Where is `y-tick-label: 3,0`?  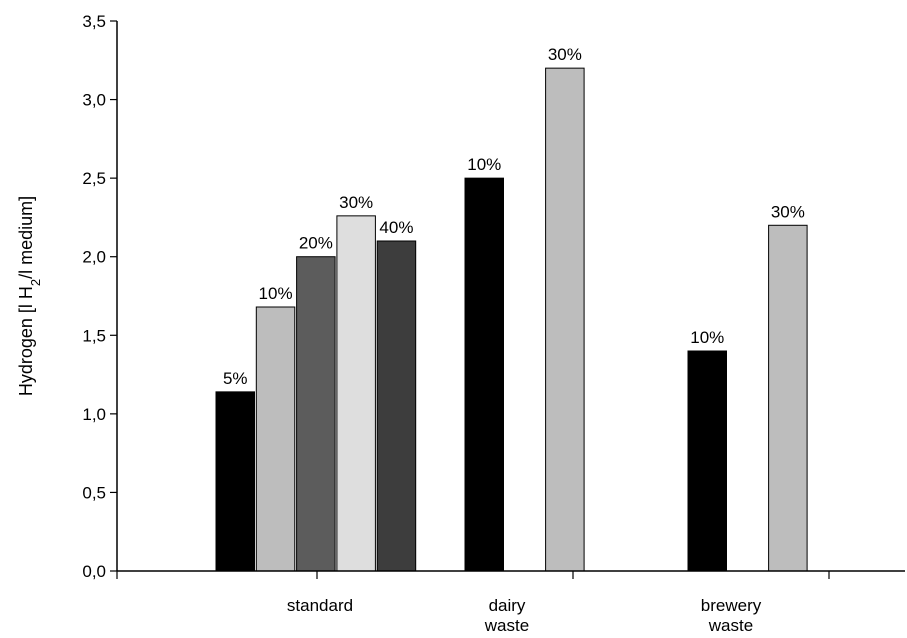 y-tick-label: 3,0 is located at coordinates (94, 100).